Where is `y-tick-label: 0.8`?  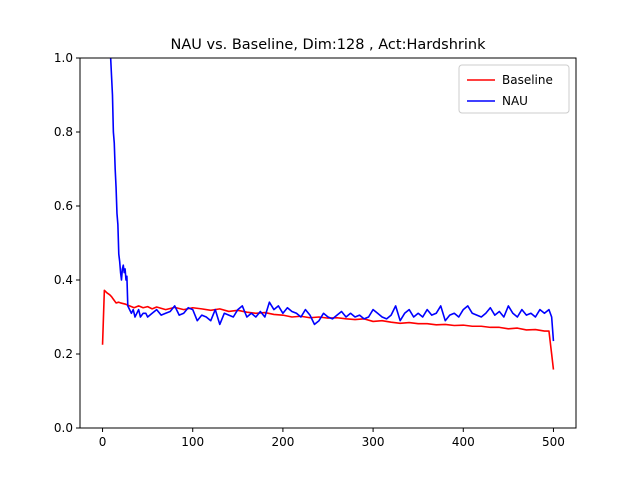
y-tick-label: 0.8 is located at coordinates (63, 132).